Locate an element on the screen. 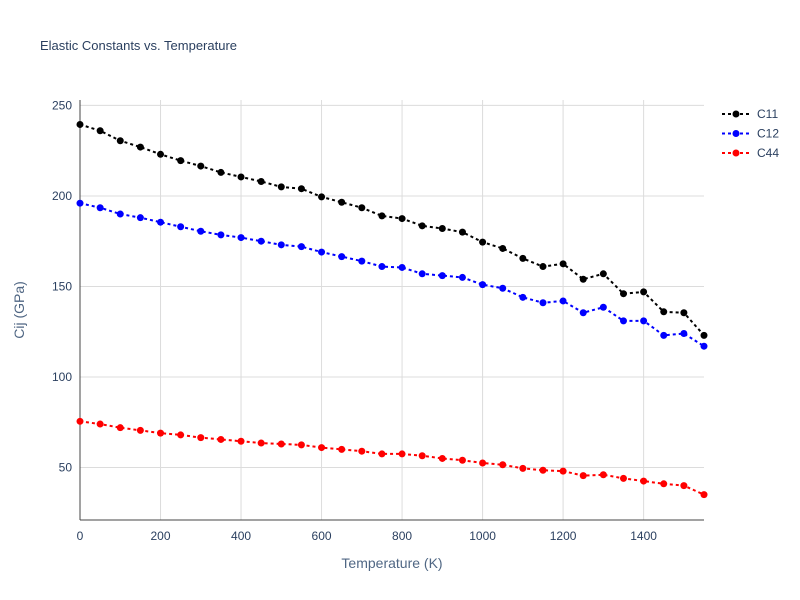  x-tick-label: 800 is located at coordinates (402, 536).